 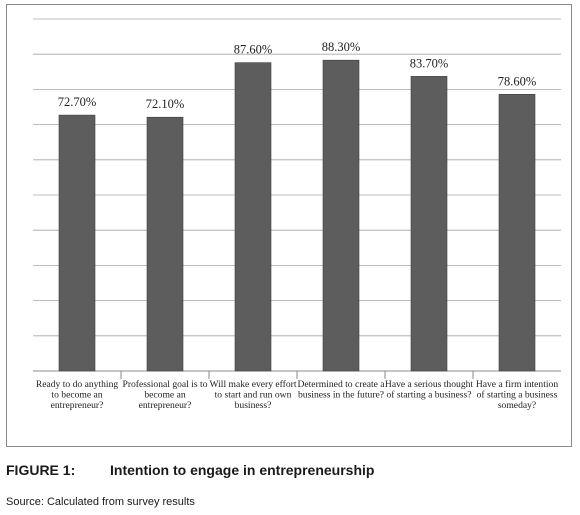 What do you see at coordinates (429, 384) in the screenshot?
I see `category-label: Have a serious thought` at bounding box center [429, 384].